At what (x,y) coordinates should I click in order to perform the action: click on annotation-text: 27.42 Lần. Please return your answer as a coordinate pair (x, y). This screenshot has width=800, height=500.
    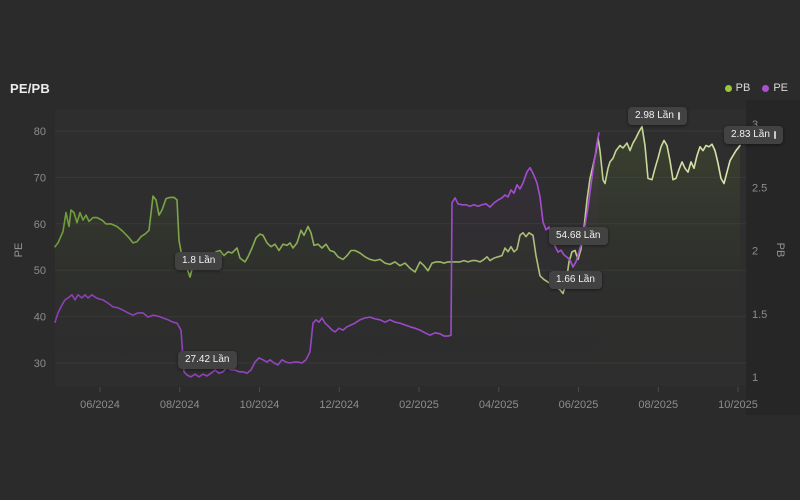
    Looking at the image, I should click on (207, 359).